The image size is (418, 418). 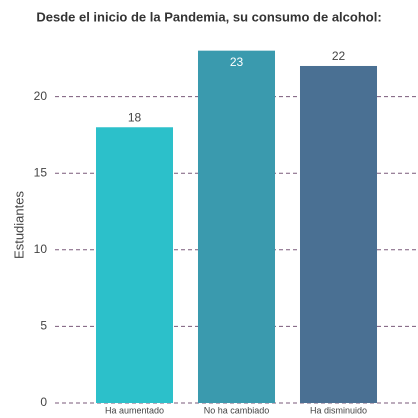 I want to click on x-tick-label: Ha aumentado, so click(x=134, y=410).